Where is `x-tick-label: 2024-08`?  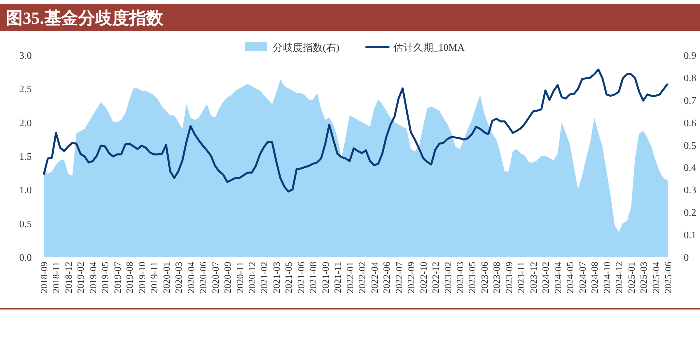
x-tick-label: 2024-08 is located at coordinates (596, 278).